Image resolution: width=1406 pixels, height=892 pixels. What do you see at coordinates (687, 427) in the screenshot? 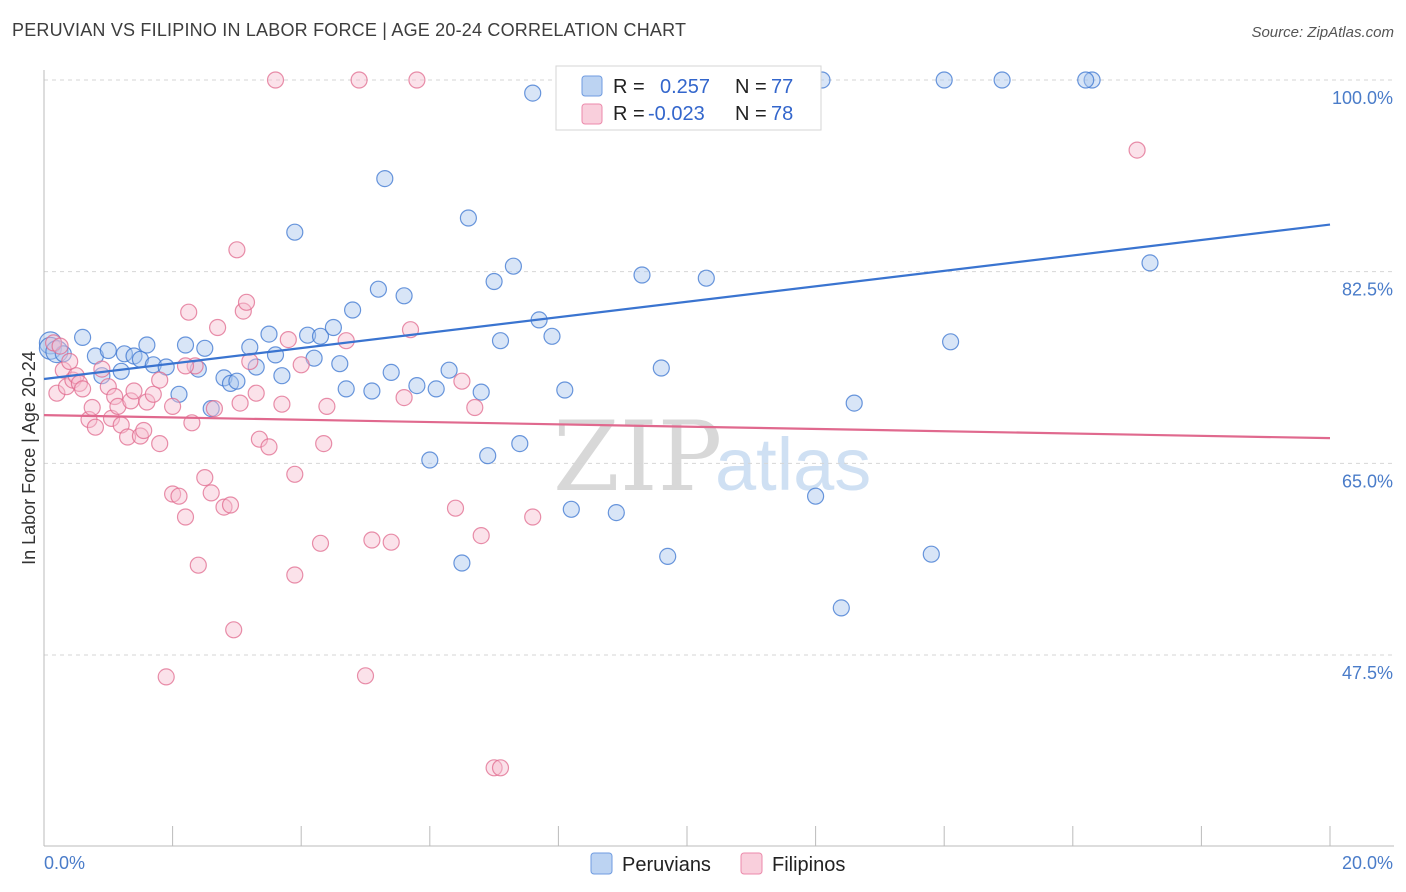
I see `filipino-trend-line` at bounding box center [687, 427].